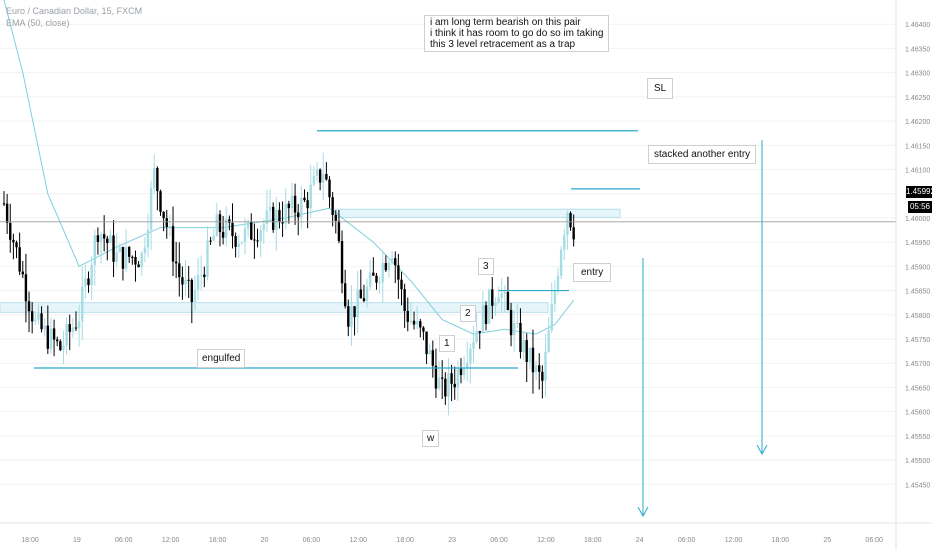 The height and width of the screenshot is (550, 932). Describe the element at coordinates (917, 485) in the screenshot. I see `price-tick-label: 1.45450` at that location.